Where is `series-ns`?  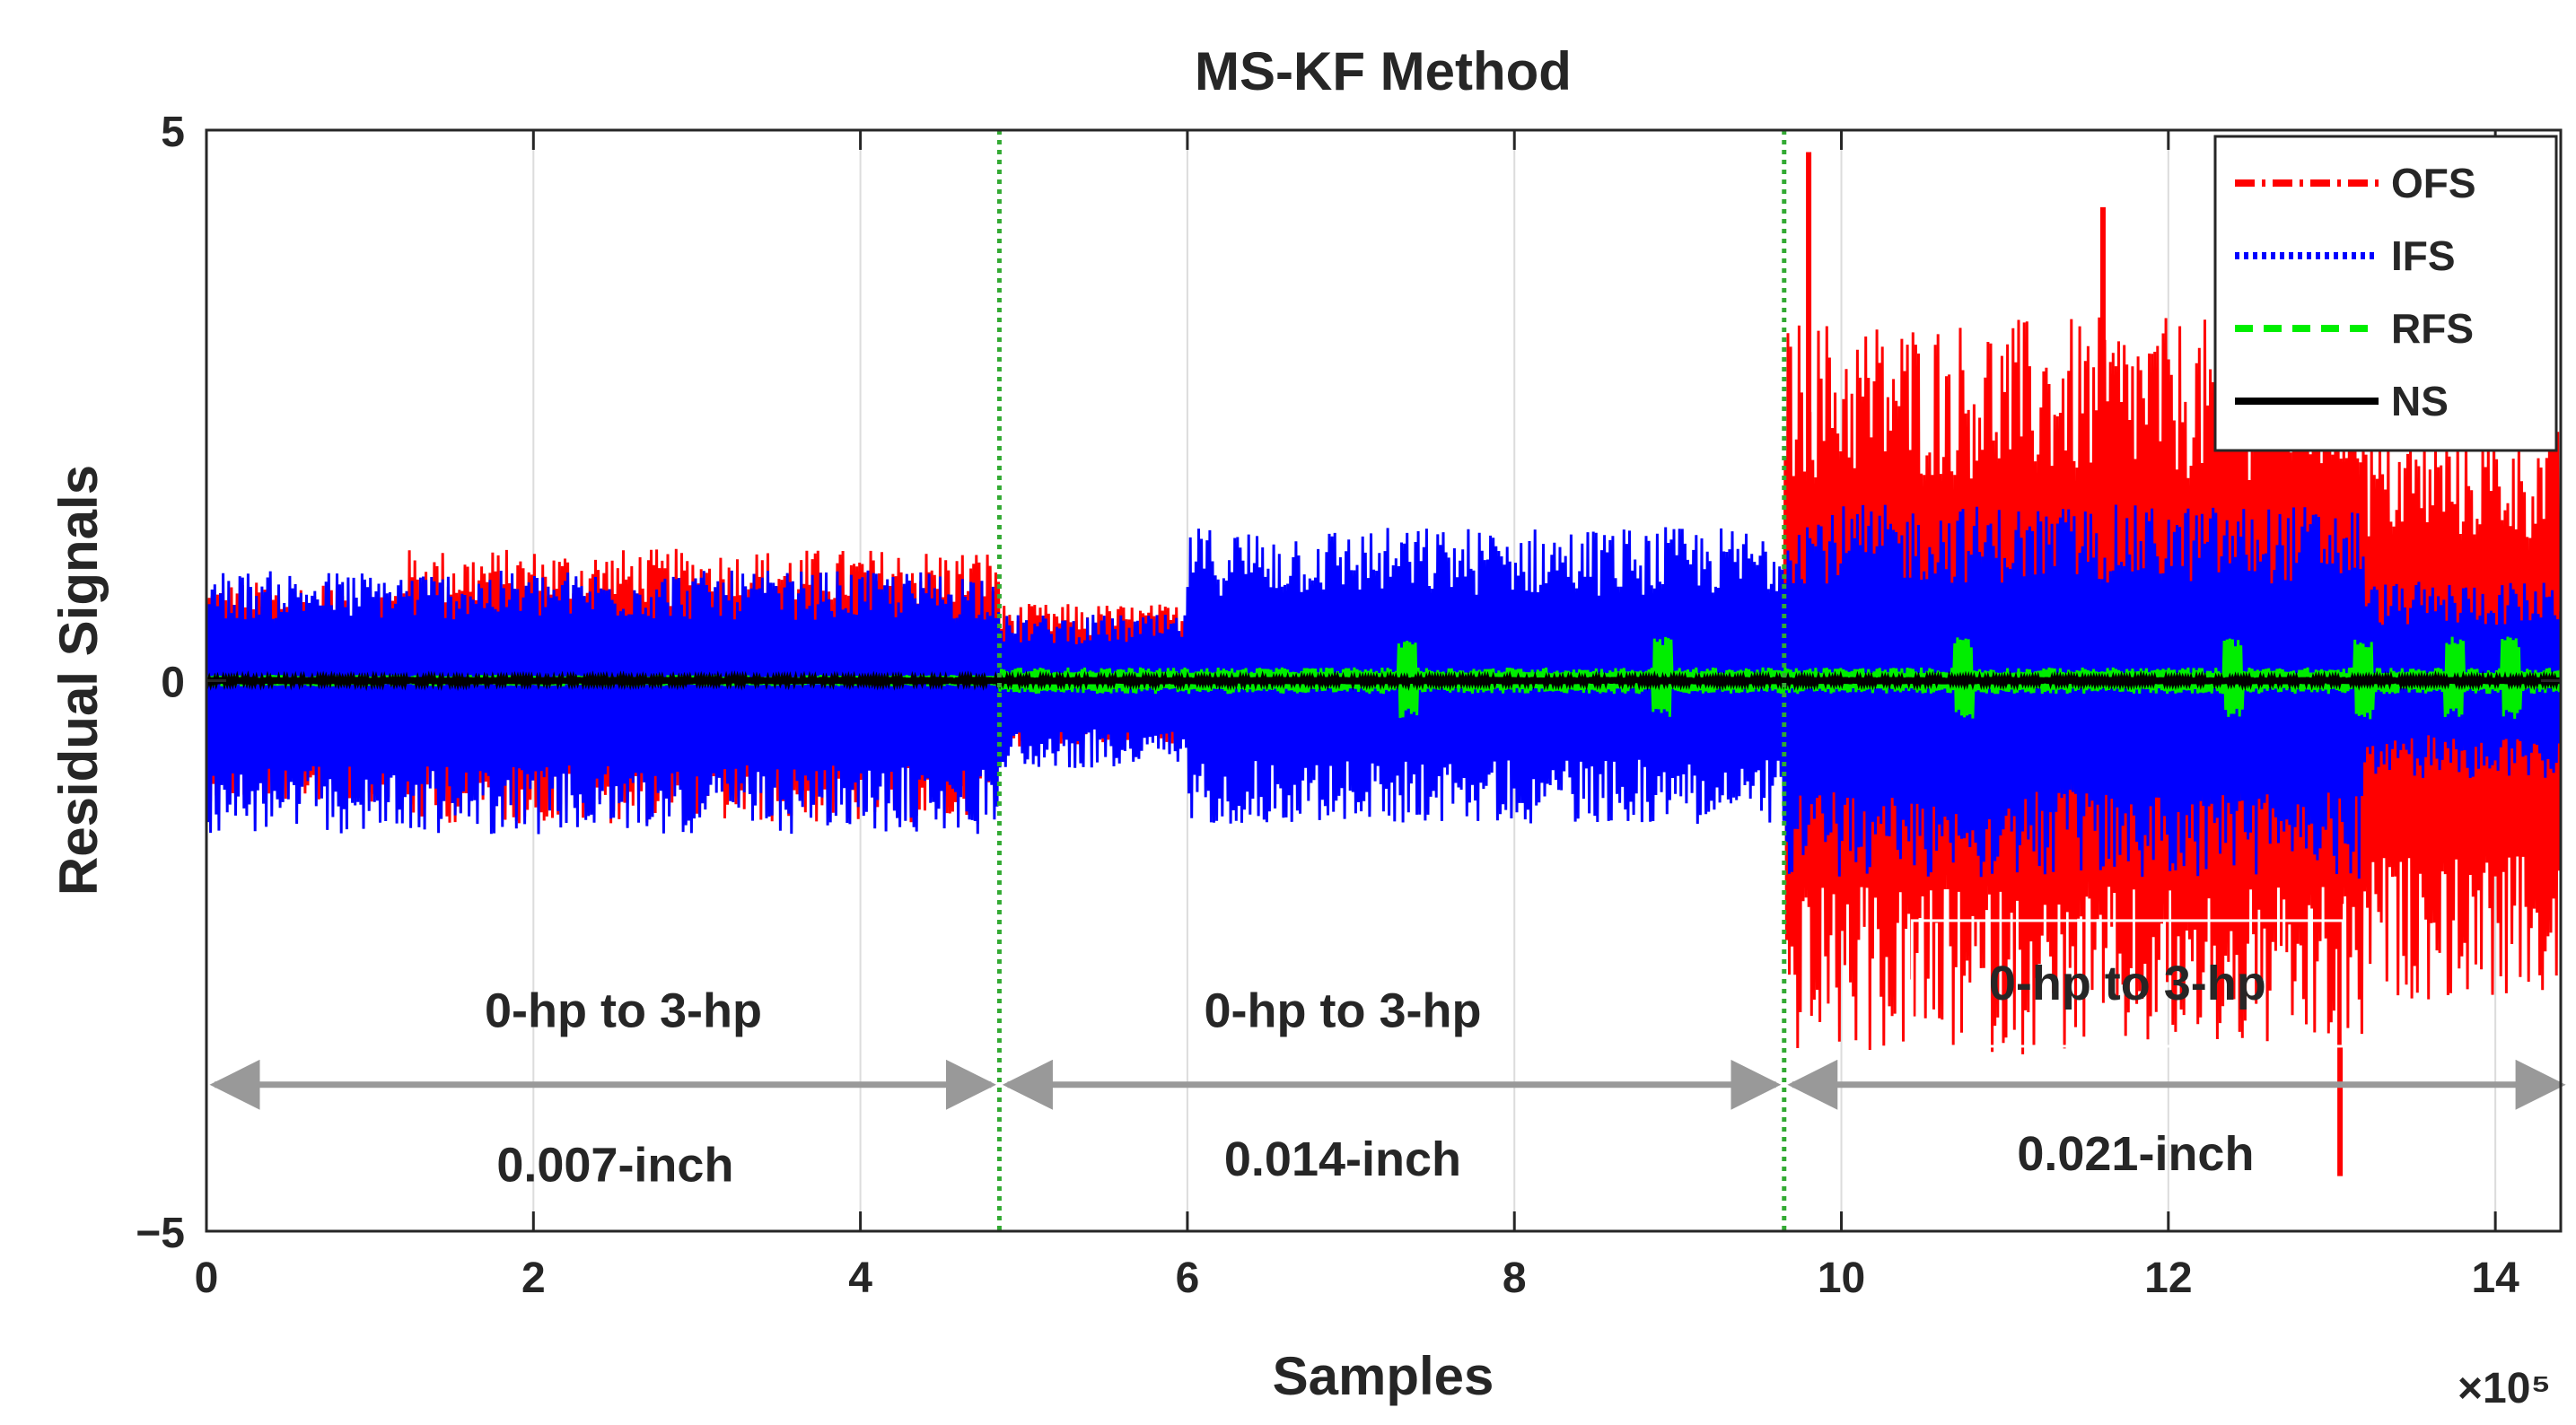
series-ns is located at coordinates (1383, 680).